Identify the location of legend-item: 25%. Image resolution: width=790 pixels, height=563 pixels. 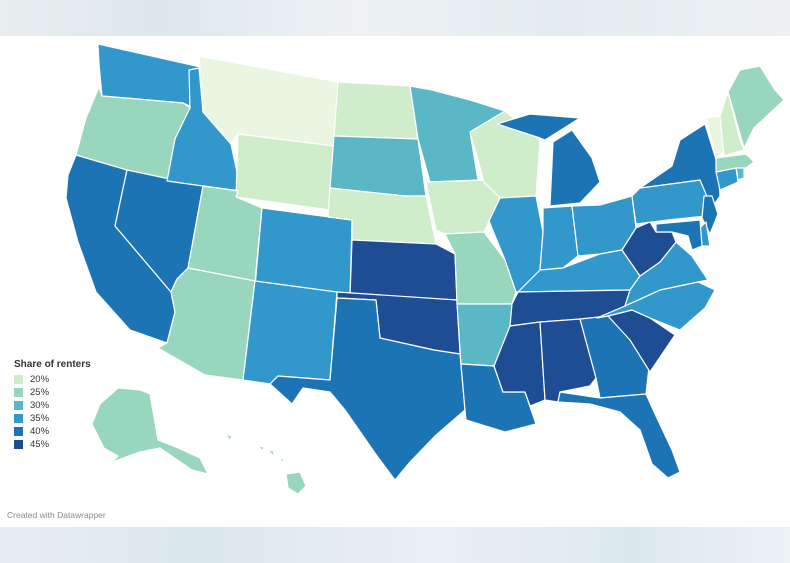
(69, 392).